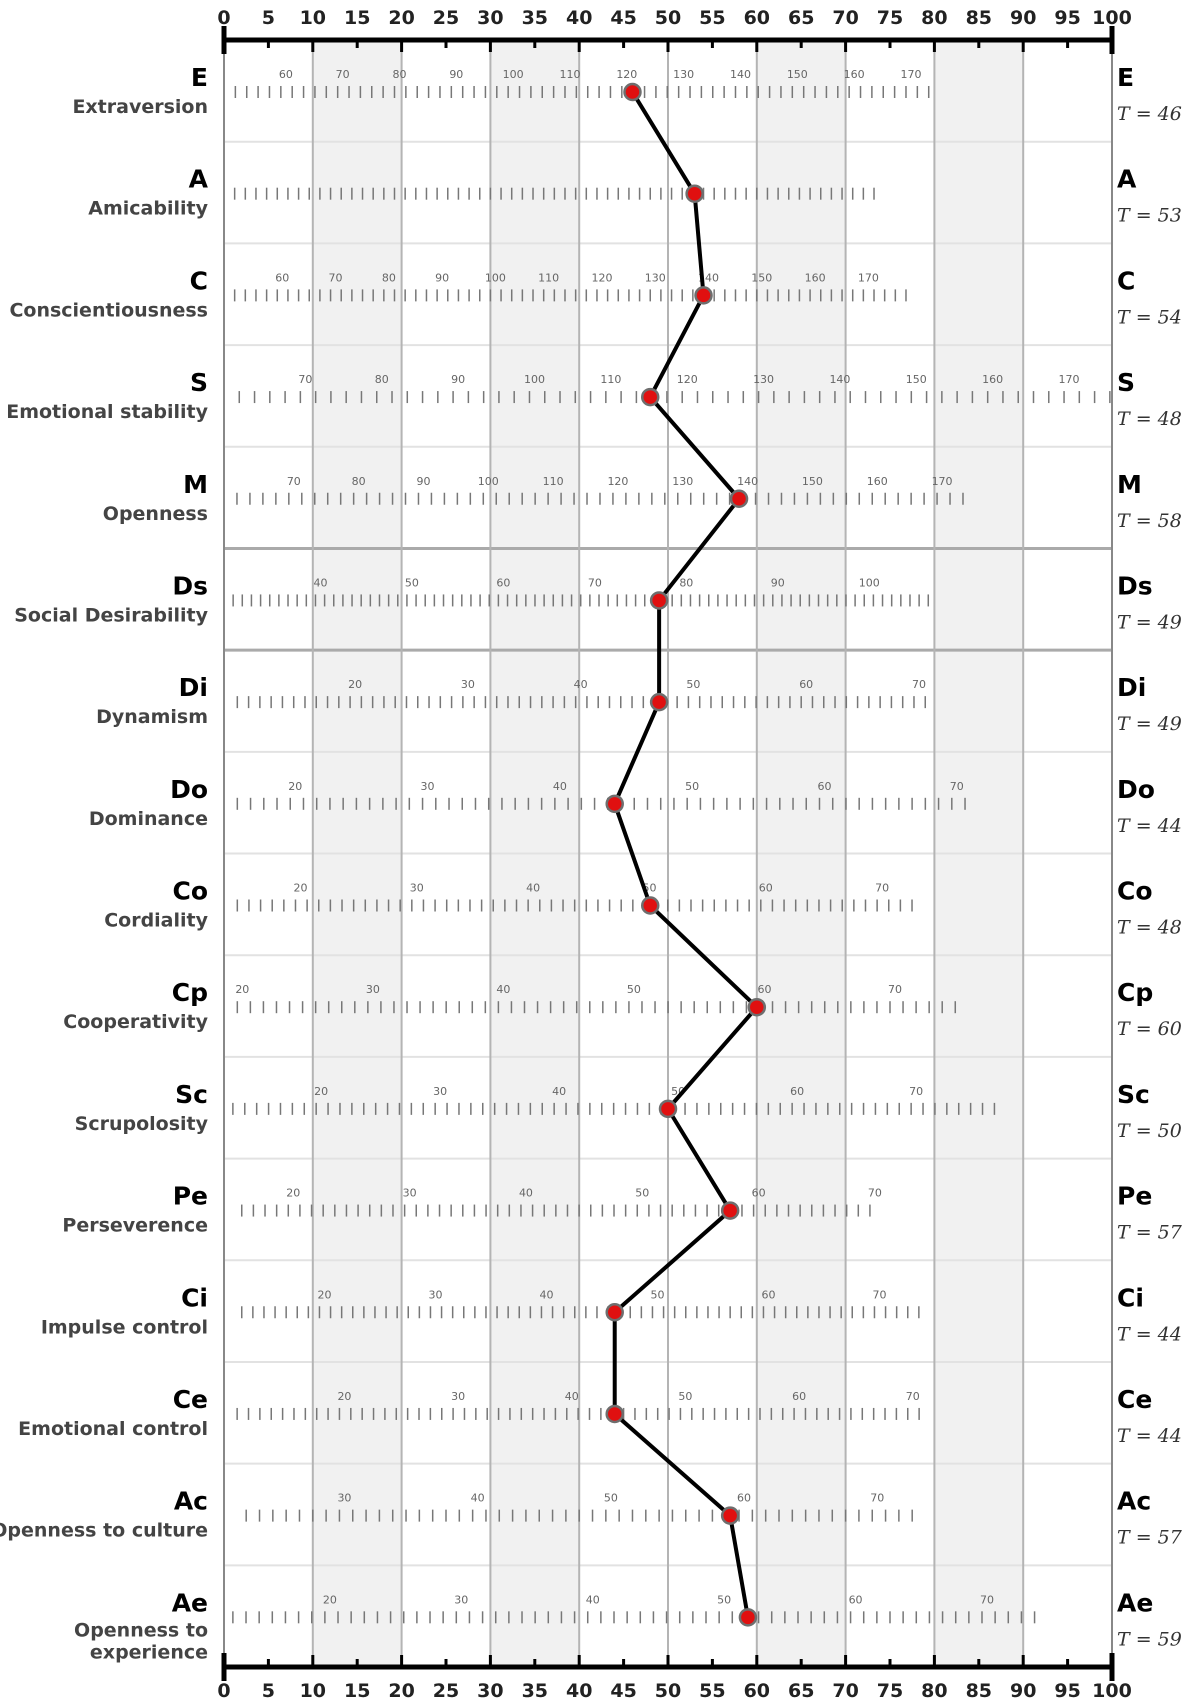 The image size is (1190, 1703). Describe the element at coordinates (659, 702) in the screenshot. I see `point-di` at that location.